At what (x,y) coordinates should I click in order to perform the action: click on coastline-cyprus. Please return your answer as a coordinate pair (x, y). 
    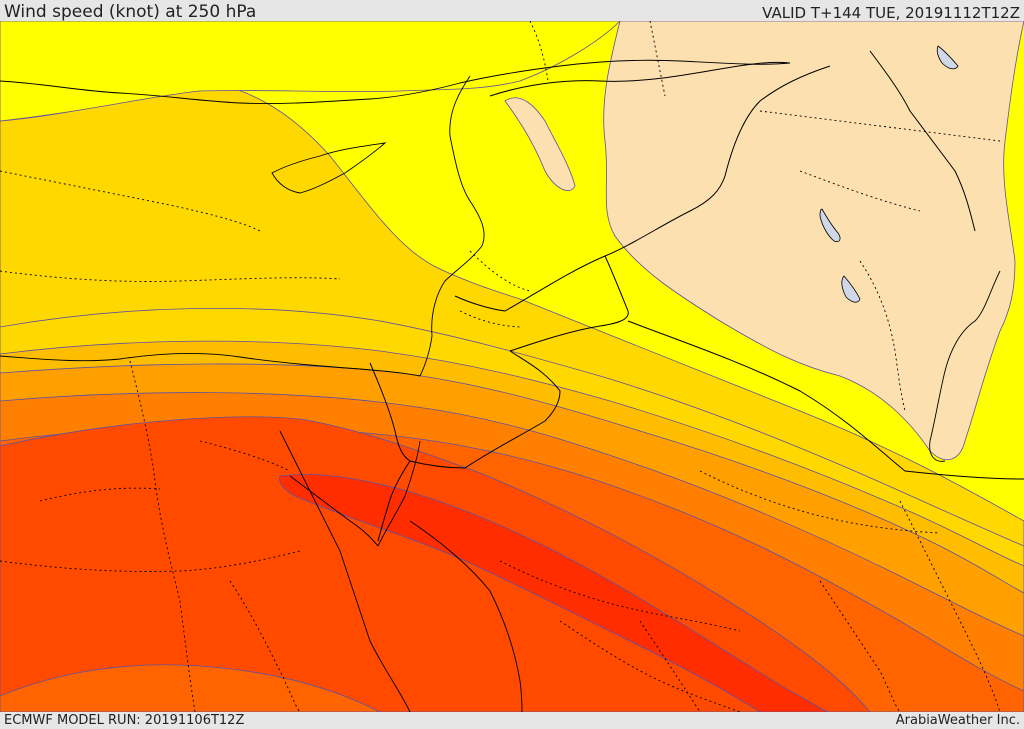
    Looking at the image, I should click on (329, 168).